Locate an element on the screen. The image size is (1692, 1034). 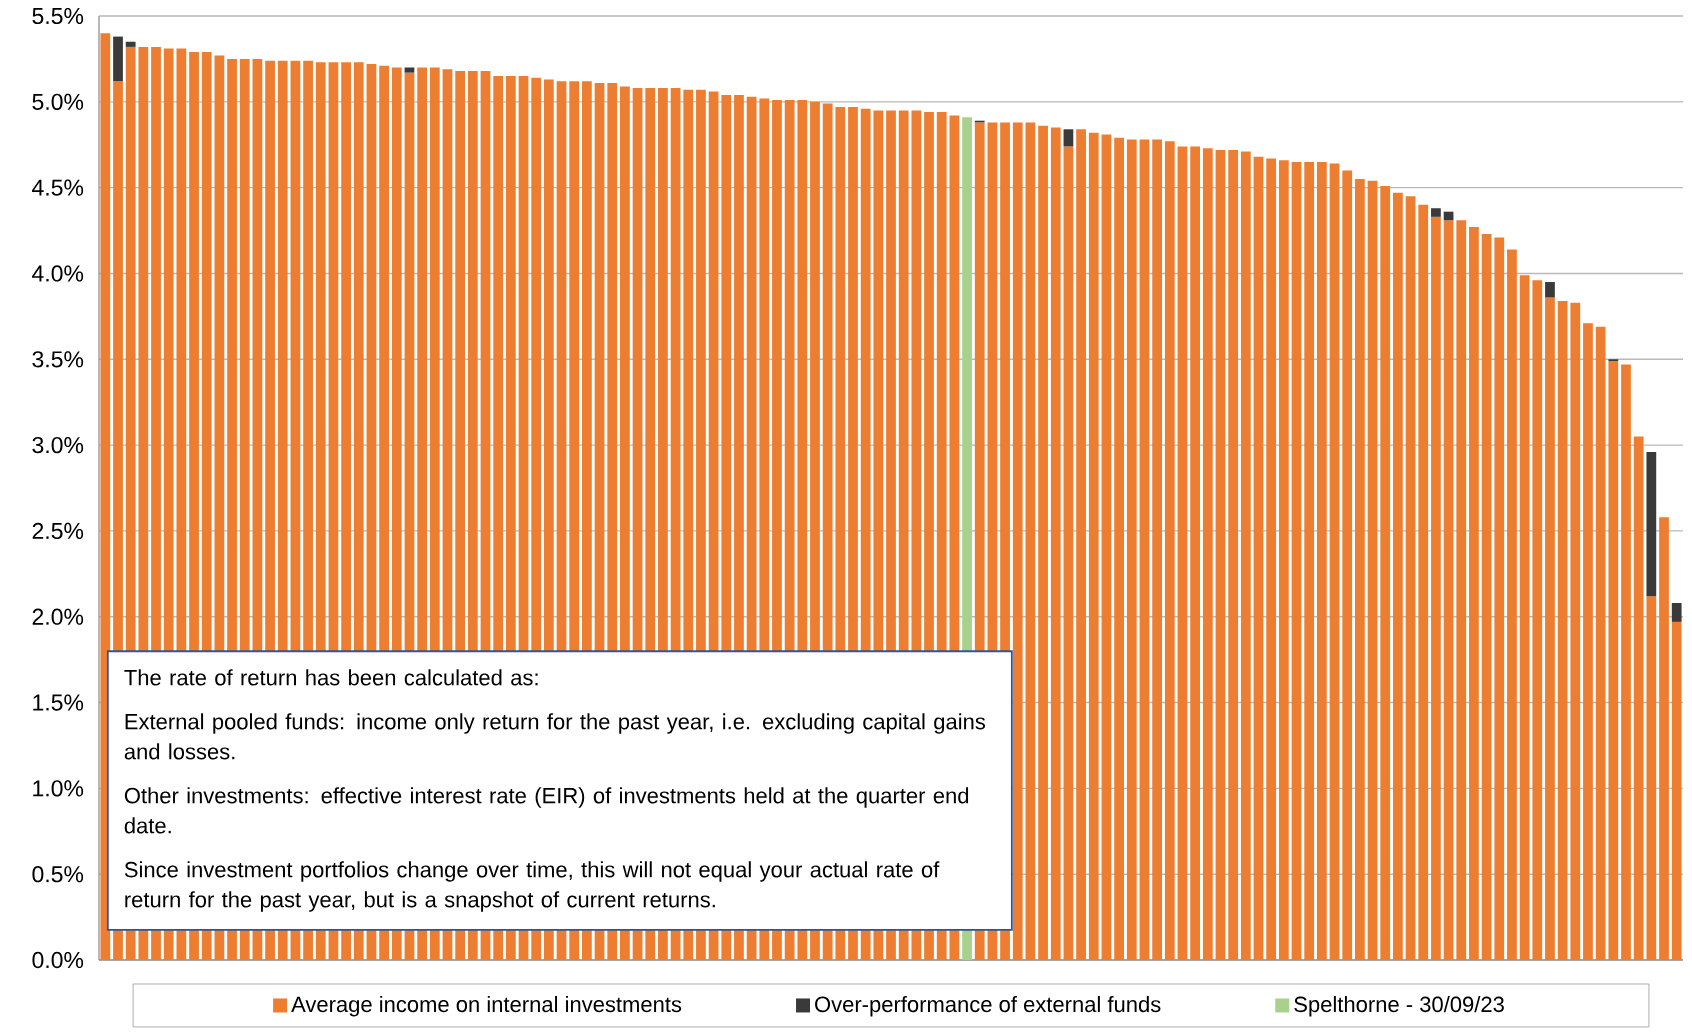
annotation: Since investment portfolios change over time, this will not equal your actual rate of return for the past year, but is a snapshot of current returns. is located at coordinates (532, 886).